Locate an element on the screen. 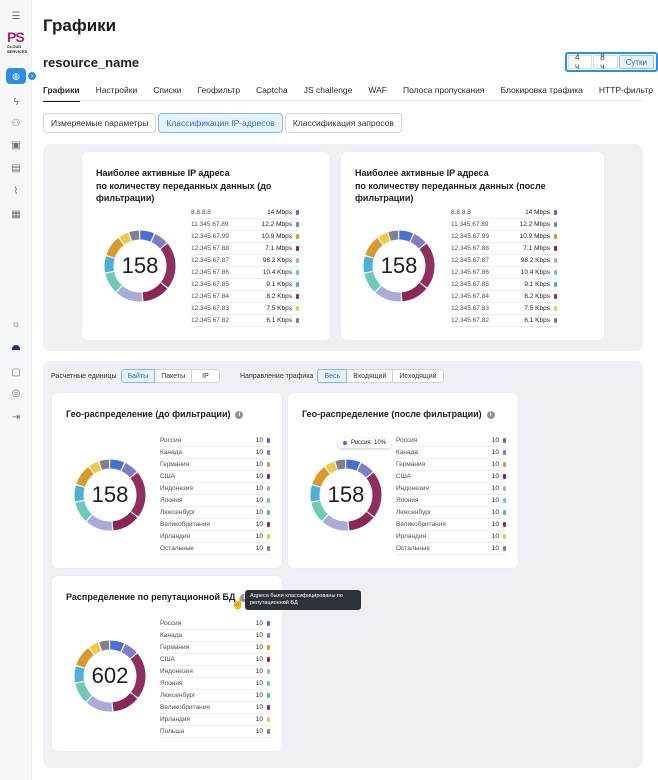  tab-js-challenge: JS challenge is located at coordinates (328, 90).